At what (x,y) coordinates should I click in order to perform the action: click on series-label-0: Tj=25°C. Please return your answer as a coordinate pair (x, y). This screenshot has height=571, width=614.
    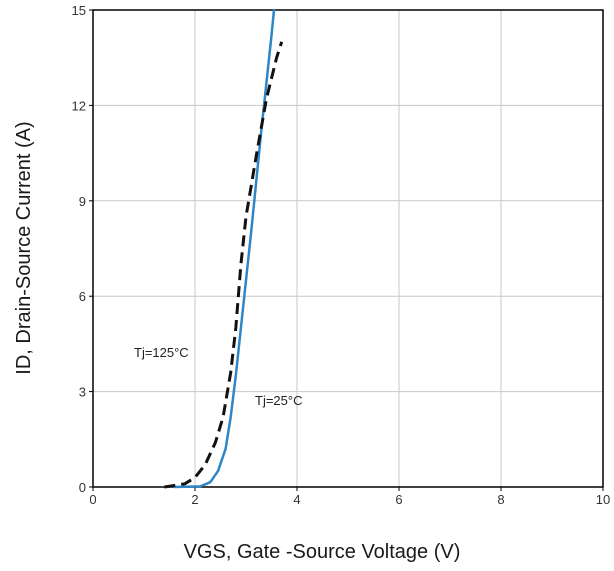
    Looking at the image, I should click on (278, 400).